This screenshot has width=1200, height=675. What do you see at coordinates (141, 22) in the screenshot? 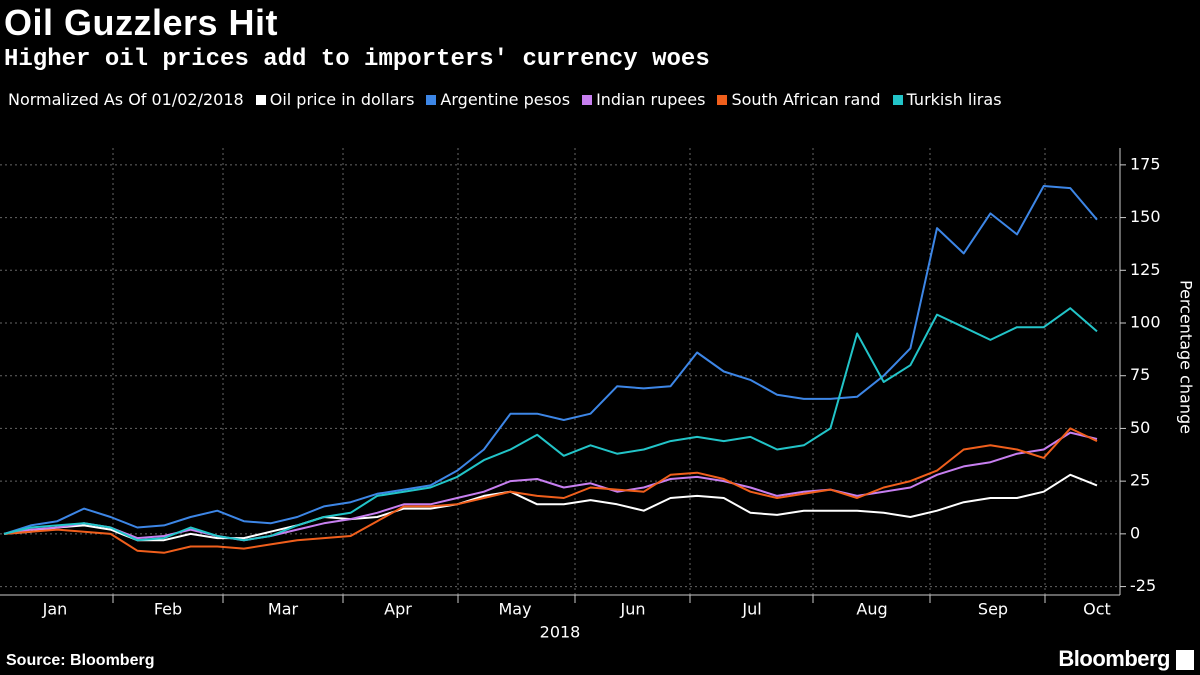
I see `chart-title: Oil Guzzlers Hit` at bounding box center [141, 22].